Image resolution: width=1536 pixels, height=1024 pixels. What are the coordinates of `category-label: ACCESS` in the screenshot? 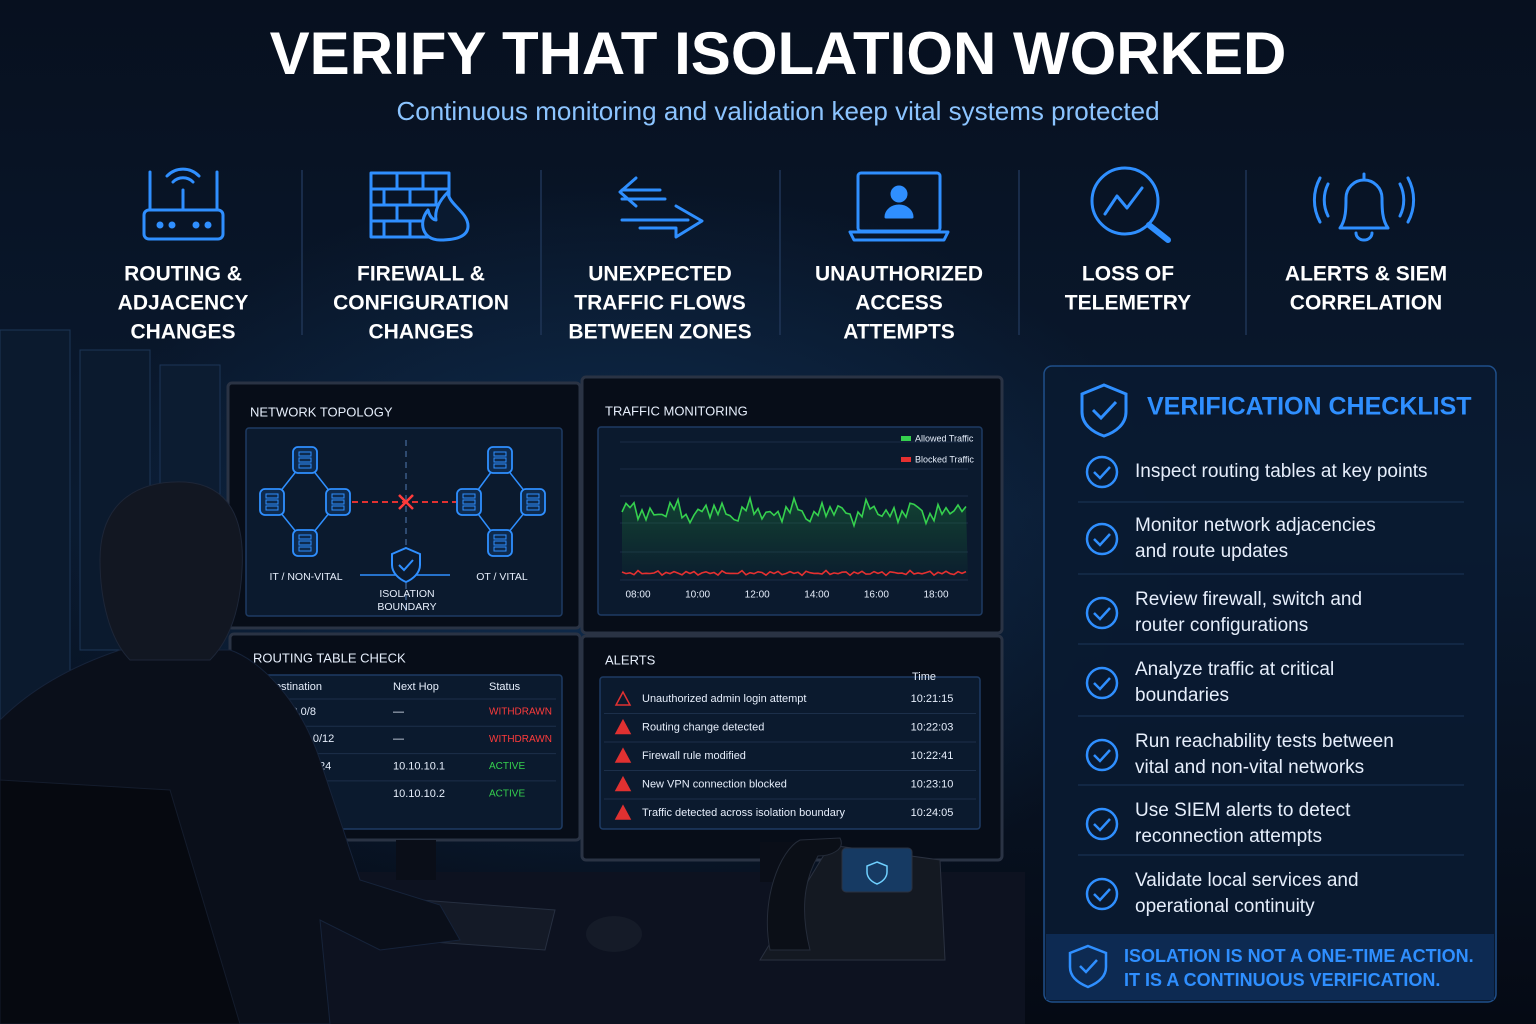 It's located at (899, 303).